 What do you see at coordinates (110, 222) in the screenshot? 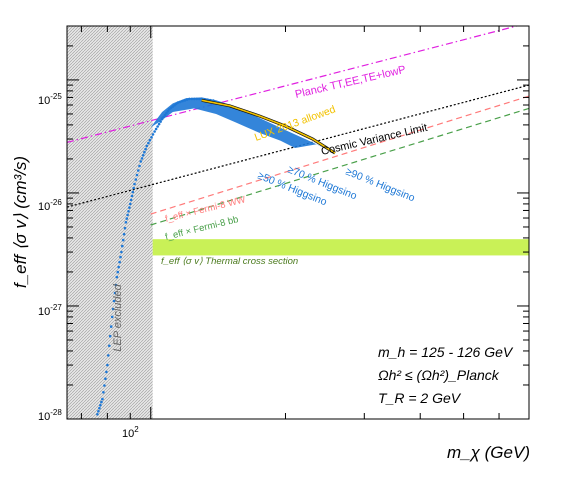
I see `lep-excluded-band` at bounding box center [110, 222].